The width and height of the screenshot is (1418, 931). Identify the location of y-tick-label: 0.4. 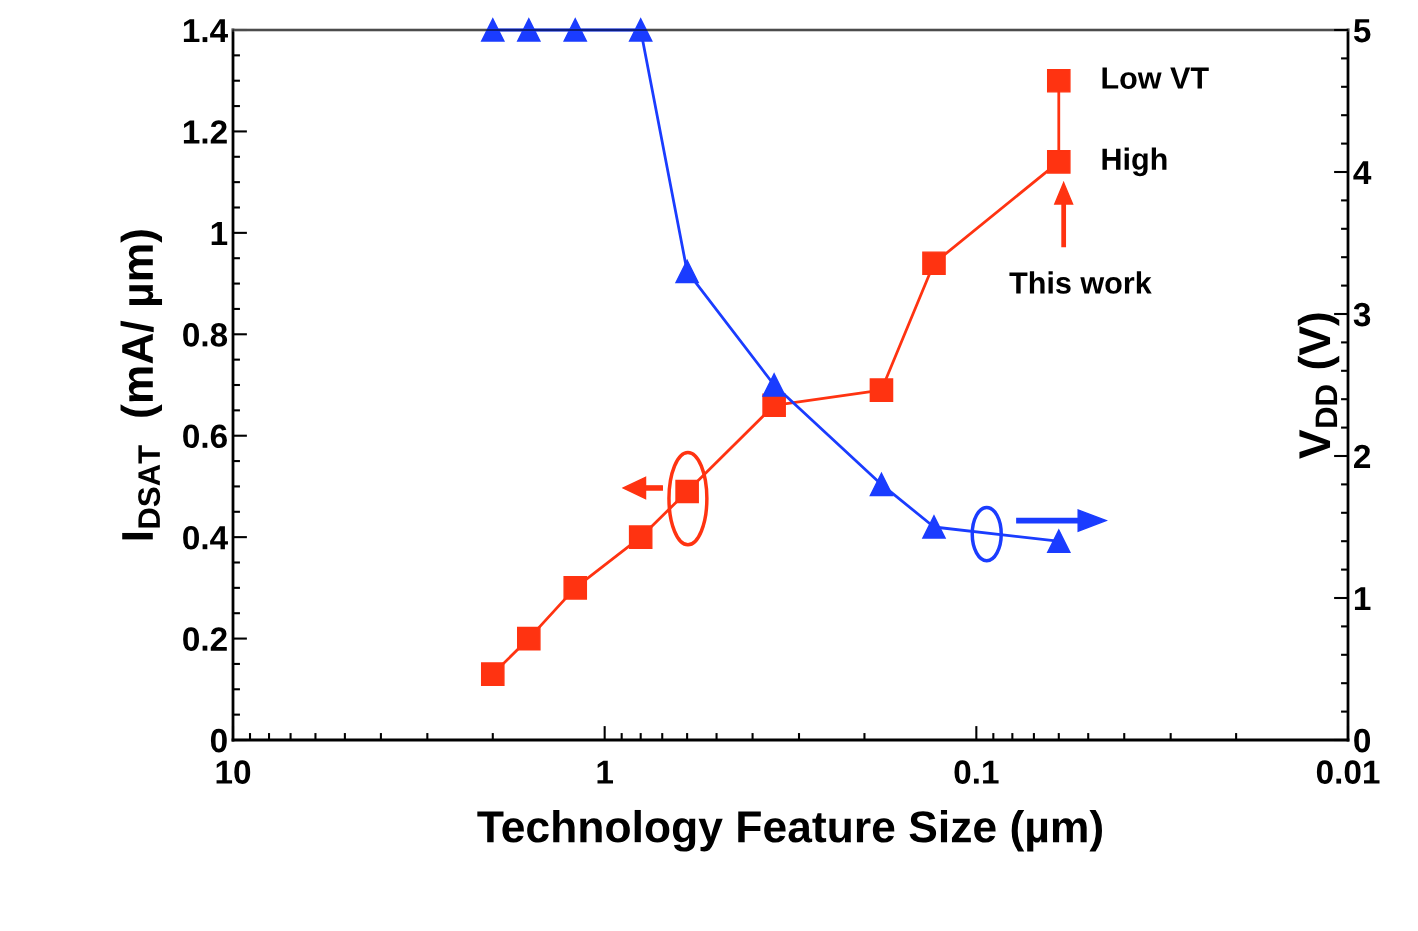
(205, 537).